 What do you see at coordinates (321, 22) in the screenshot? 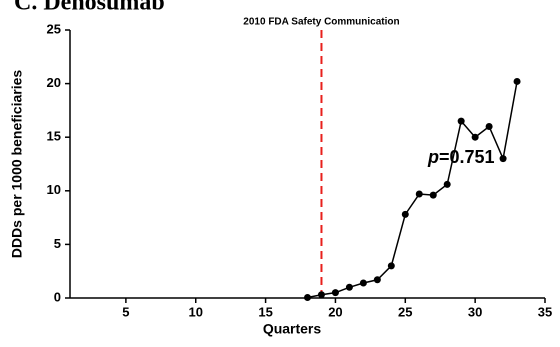
I see `event-label: 2010 FDA Safety Communication` at bounding box center [321, 22].